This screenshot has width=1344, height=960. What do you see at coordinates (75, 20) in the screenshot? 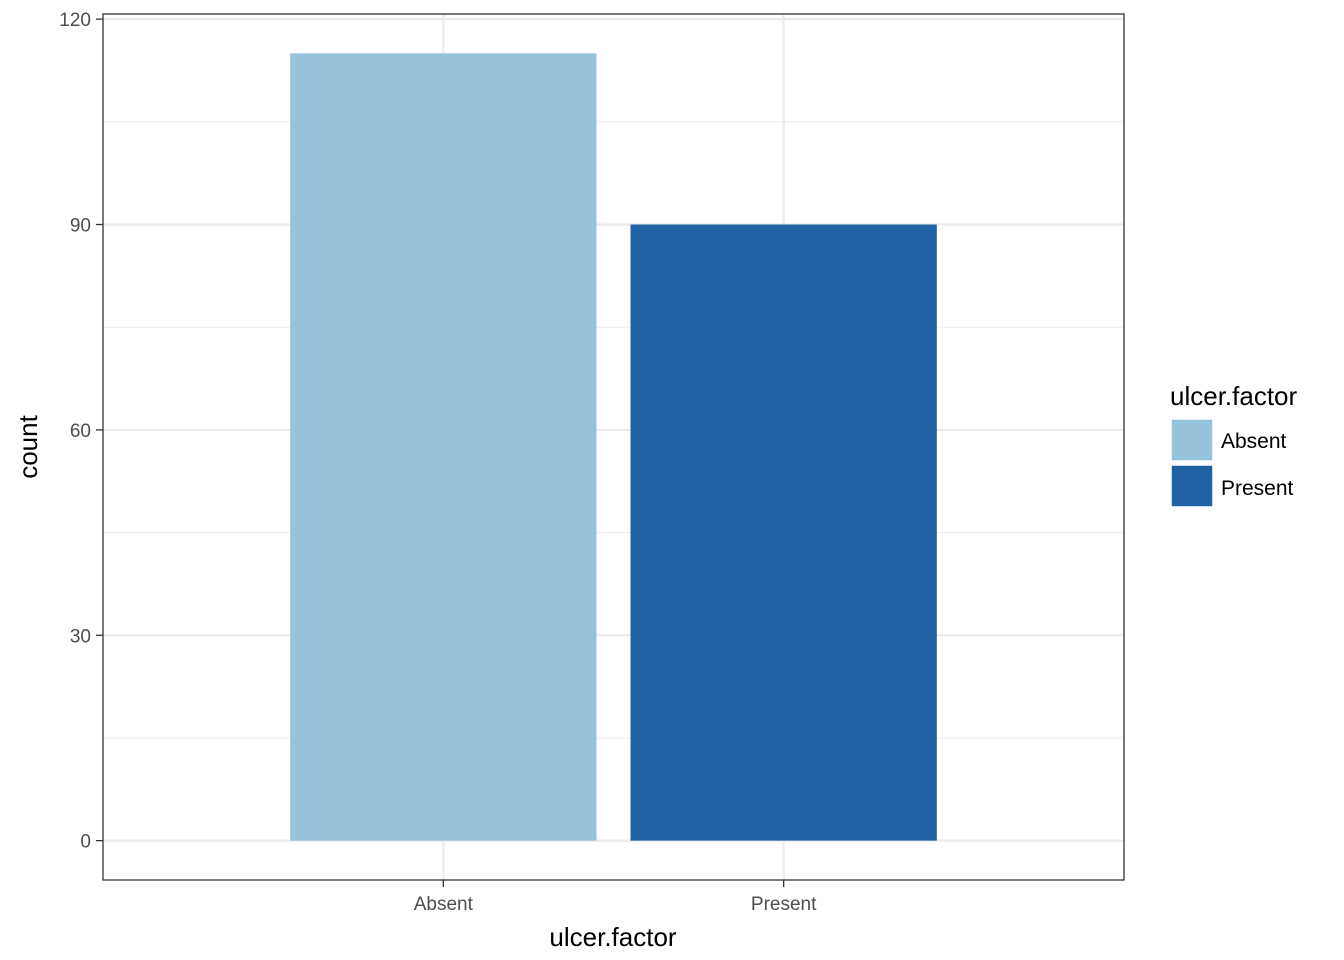
I see `y-tick-label: 120` at bounding box center [75, 20].